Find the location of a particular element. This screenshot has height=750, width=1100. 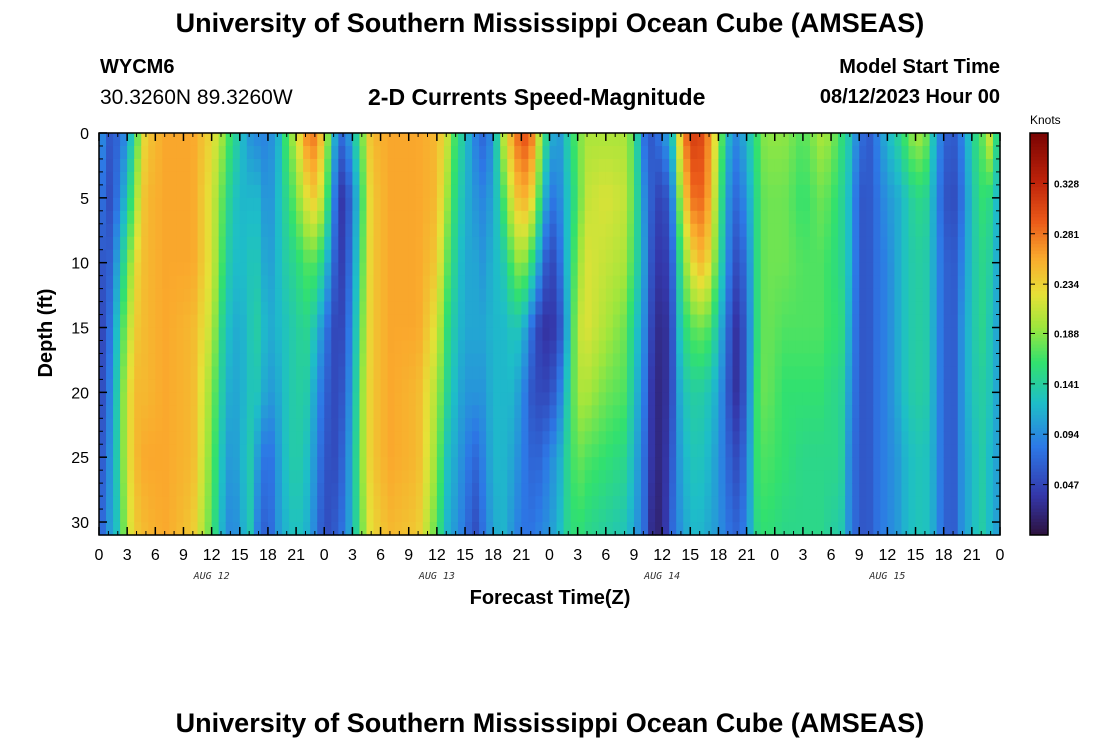

x-tick-label: 3 is located at coordinates (127, 555).